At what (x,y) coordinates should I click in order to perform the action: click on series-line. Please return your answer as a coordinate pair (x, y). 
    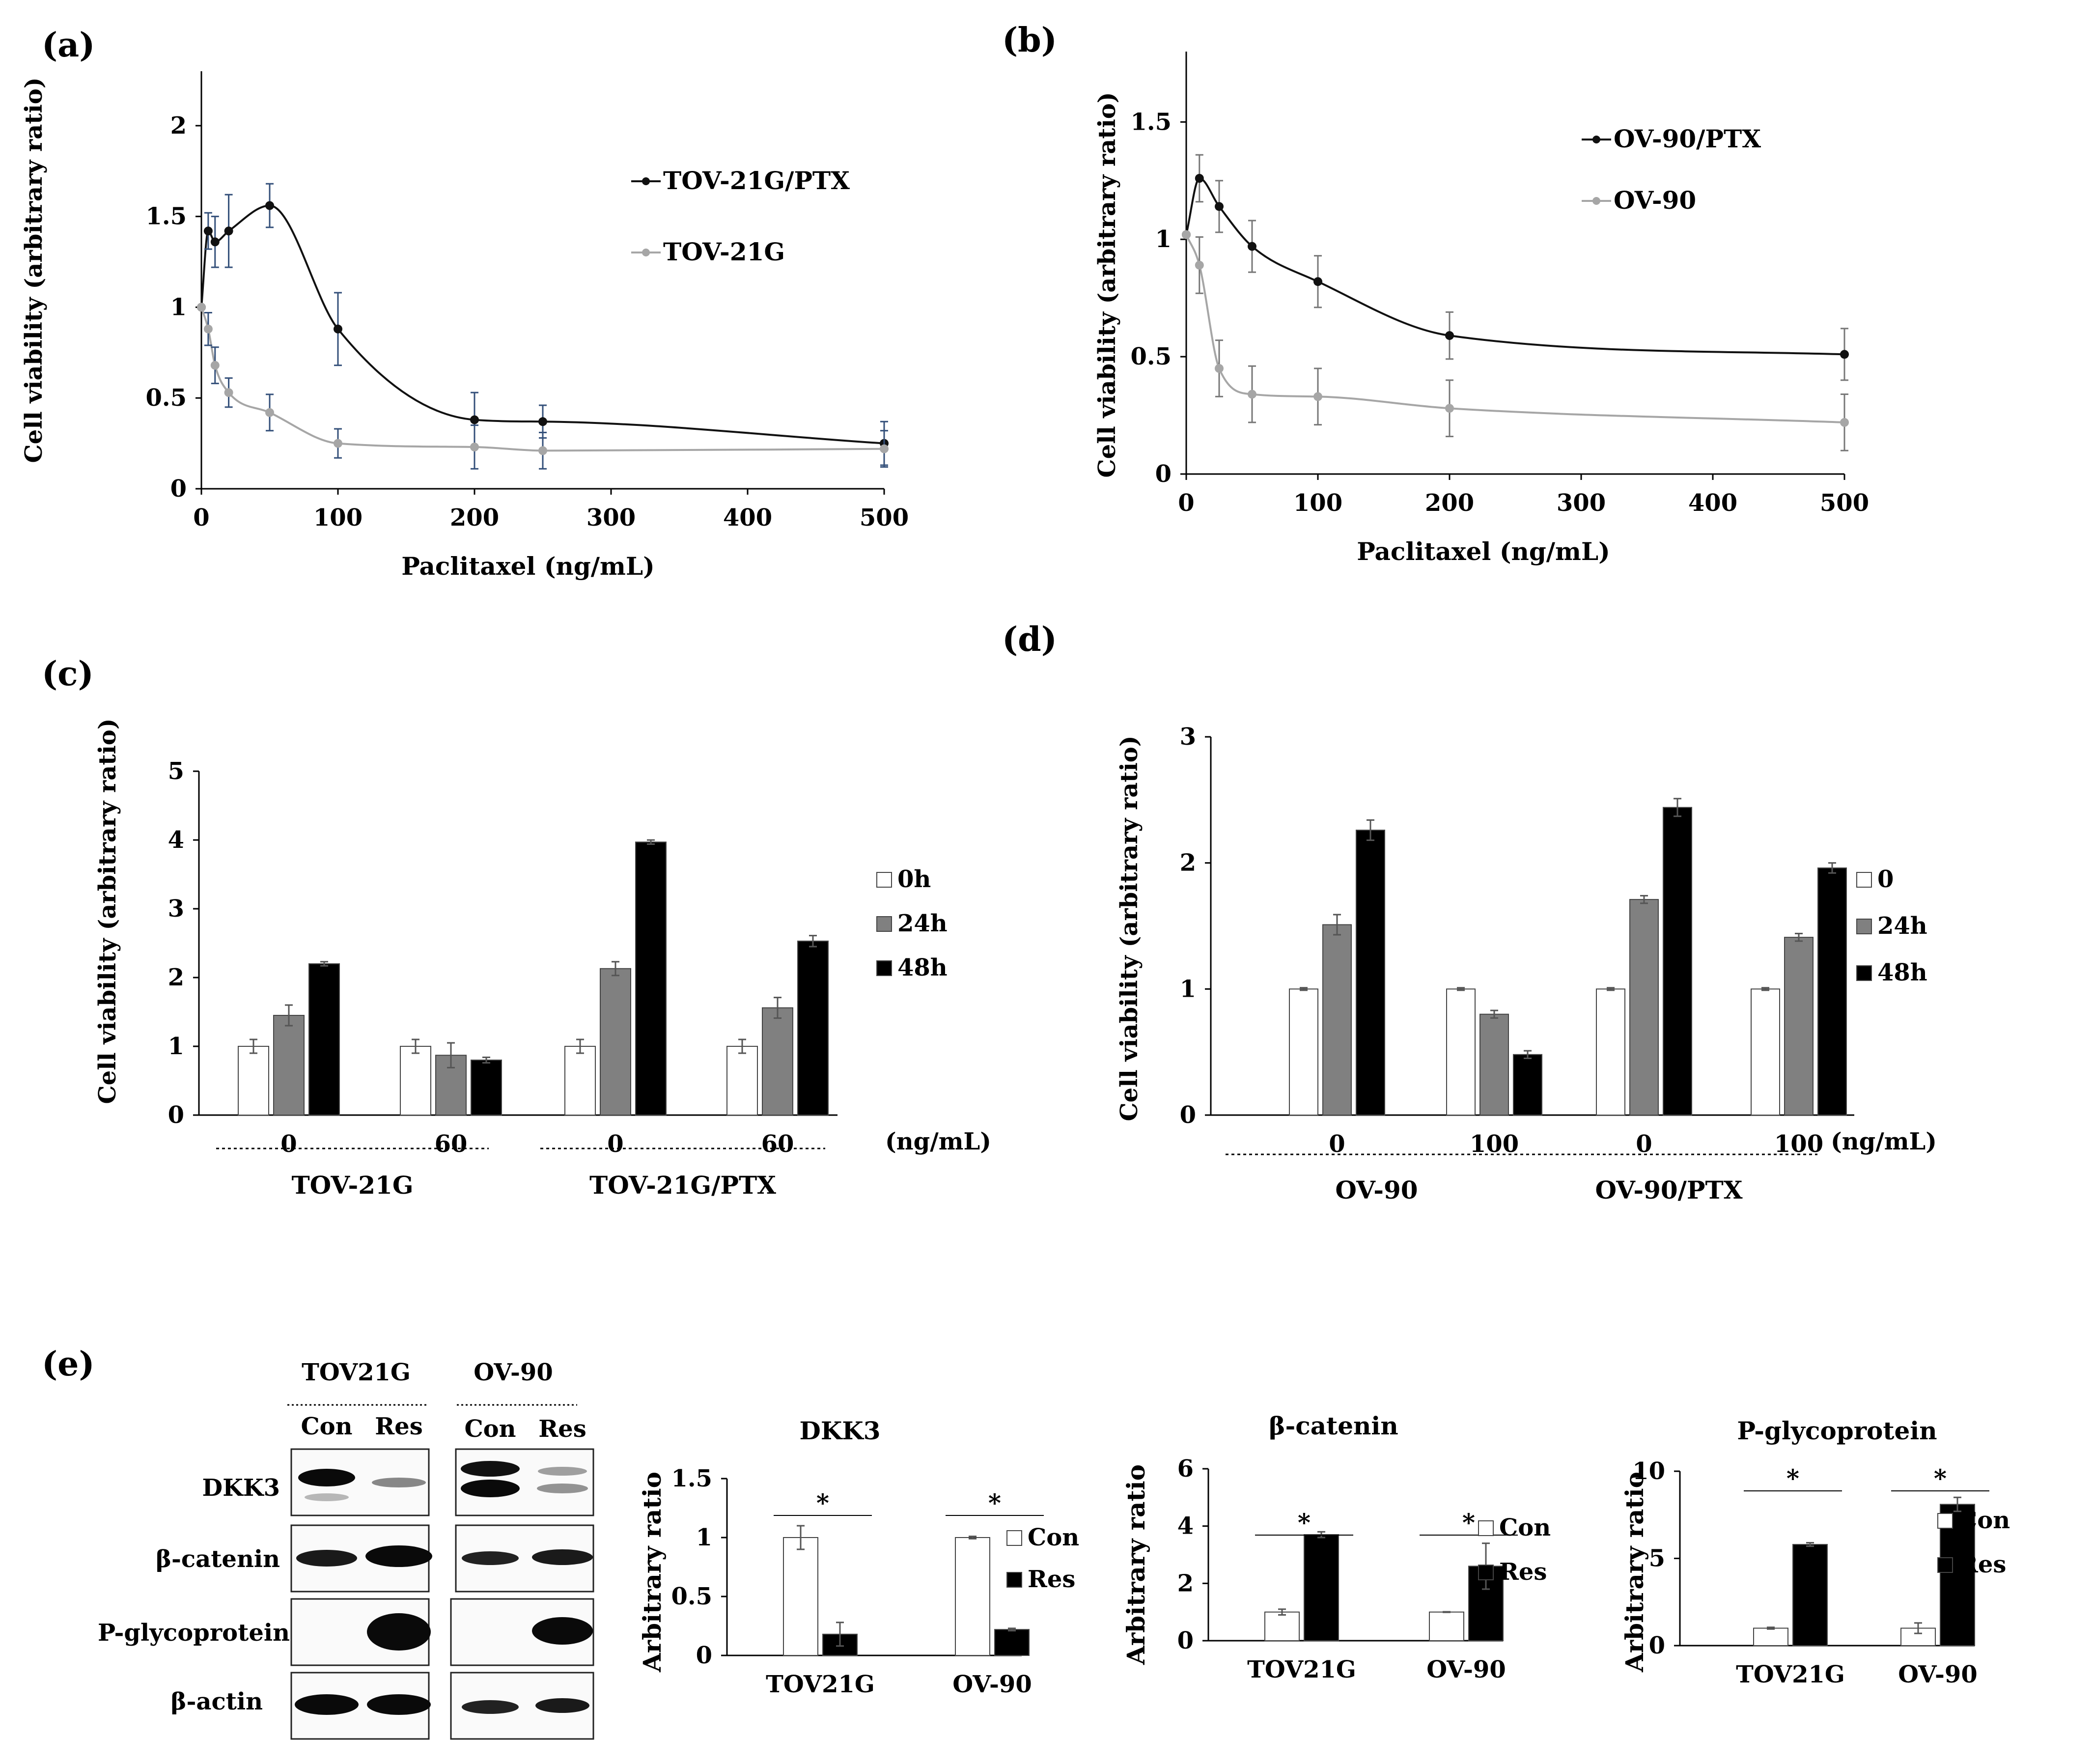
    Looking at the image, I should click on (1515, 266).